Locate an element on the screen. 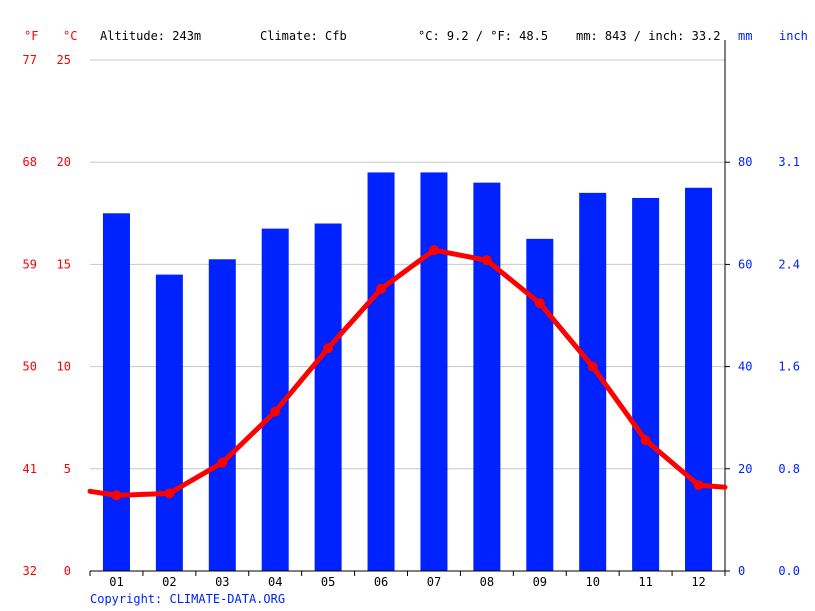  x-tick-label-01: 01 is located at coordinates (116, 582).